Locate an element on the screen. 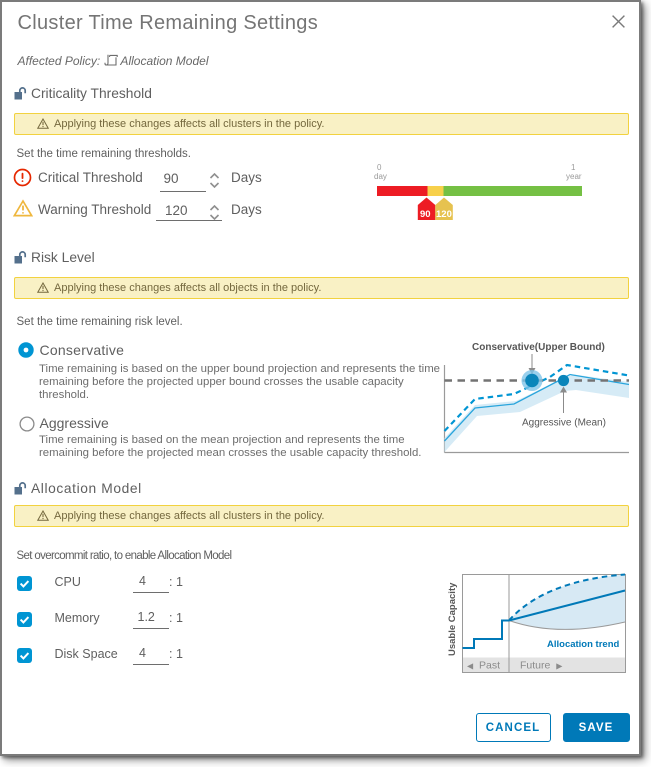 The width and height of the screenshot is (651, 767). svg-text: 1 is located at coordinates (573, 167).